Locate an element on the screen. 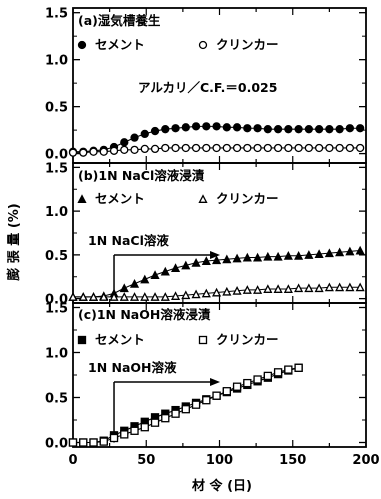 The width and height of the screenshot is (381, 499). x-tick-label: 150 is located at coordinates (292, 460).